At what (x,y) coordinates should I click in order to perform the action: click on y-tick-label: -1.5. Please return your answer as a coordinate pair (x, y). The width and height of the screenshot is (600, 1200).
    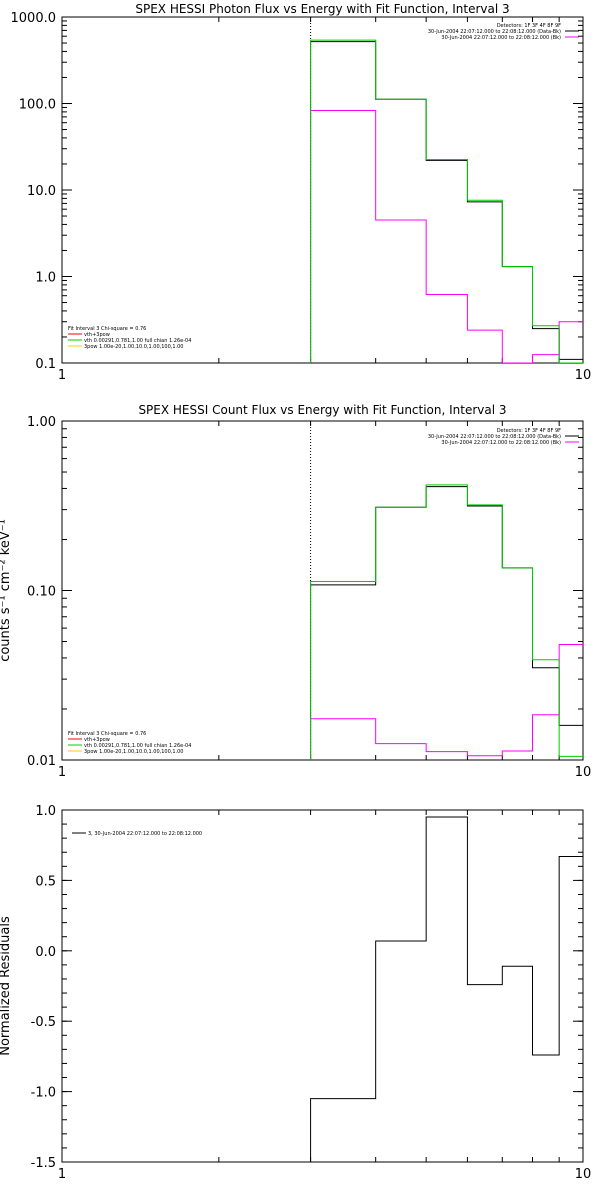
    Looking at the image, I should click on (43, 1163).